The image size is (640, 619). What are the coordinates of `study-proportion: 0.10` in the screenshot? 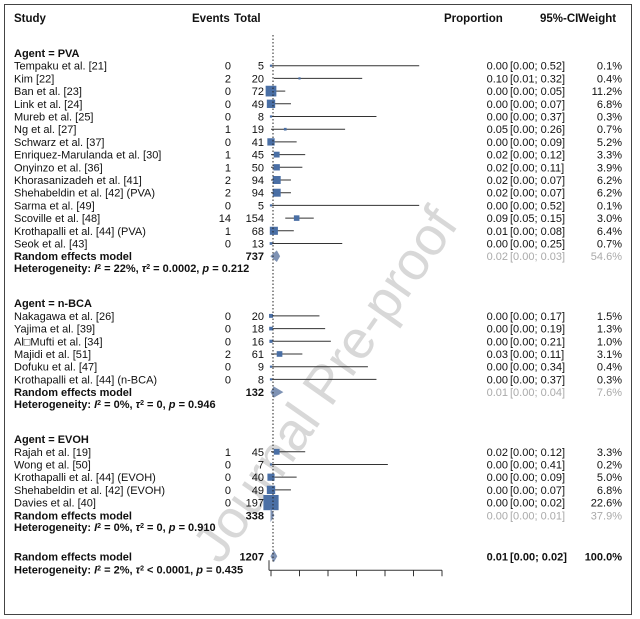 It's located at (497, 79).